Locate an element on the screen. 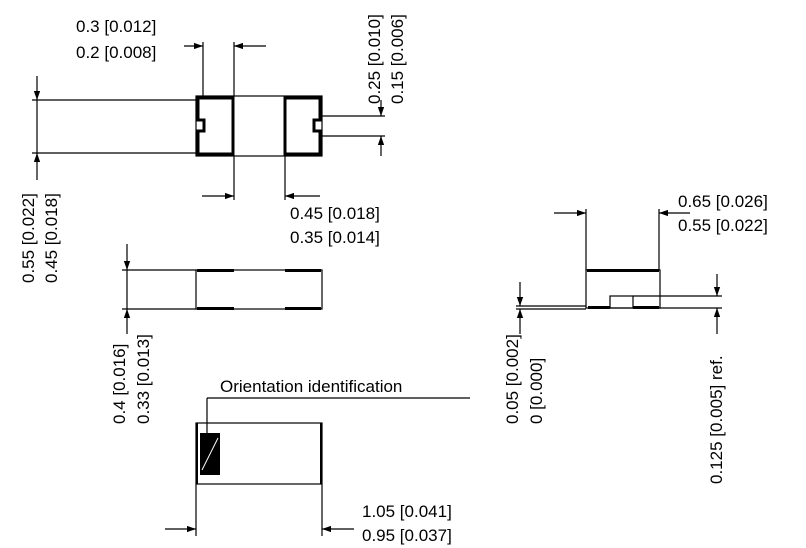  pad-inner-min-label: 0.15 [0.006] is located at coordinates (397, 59).